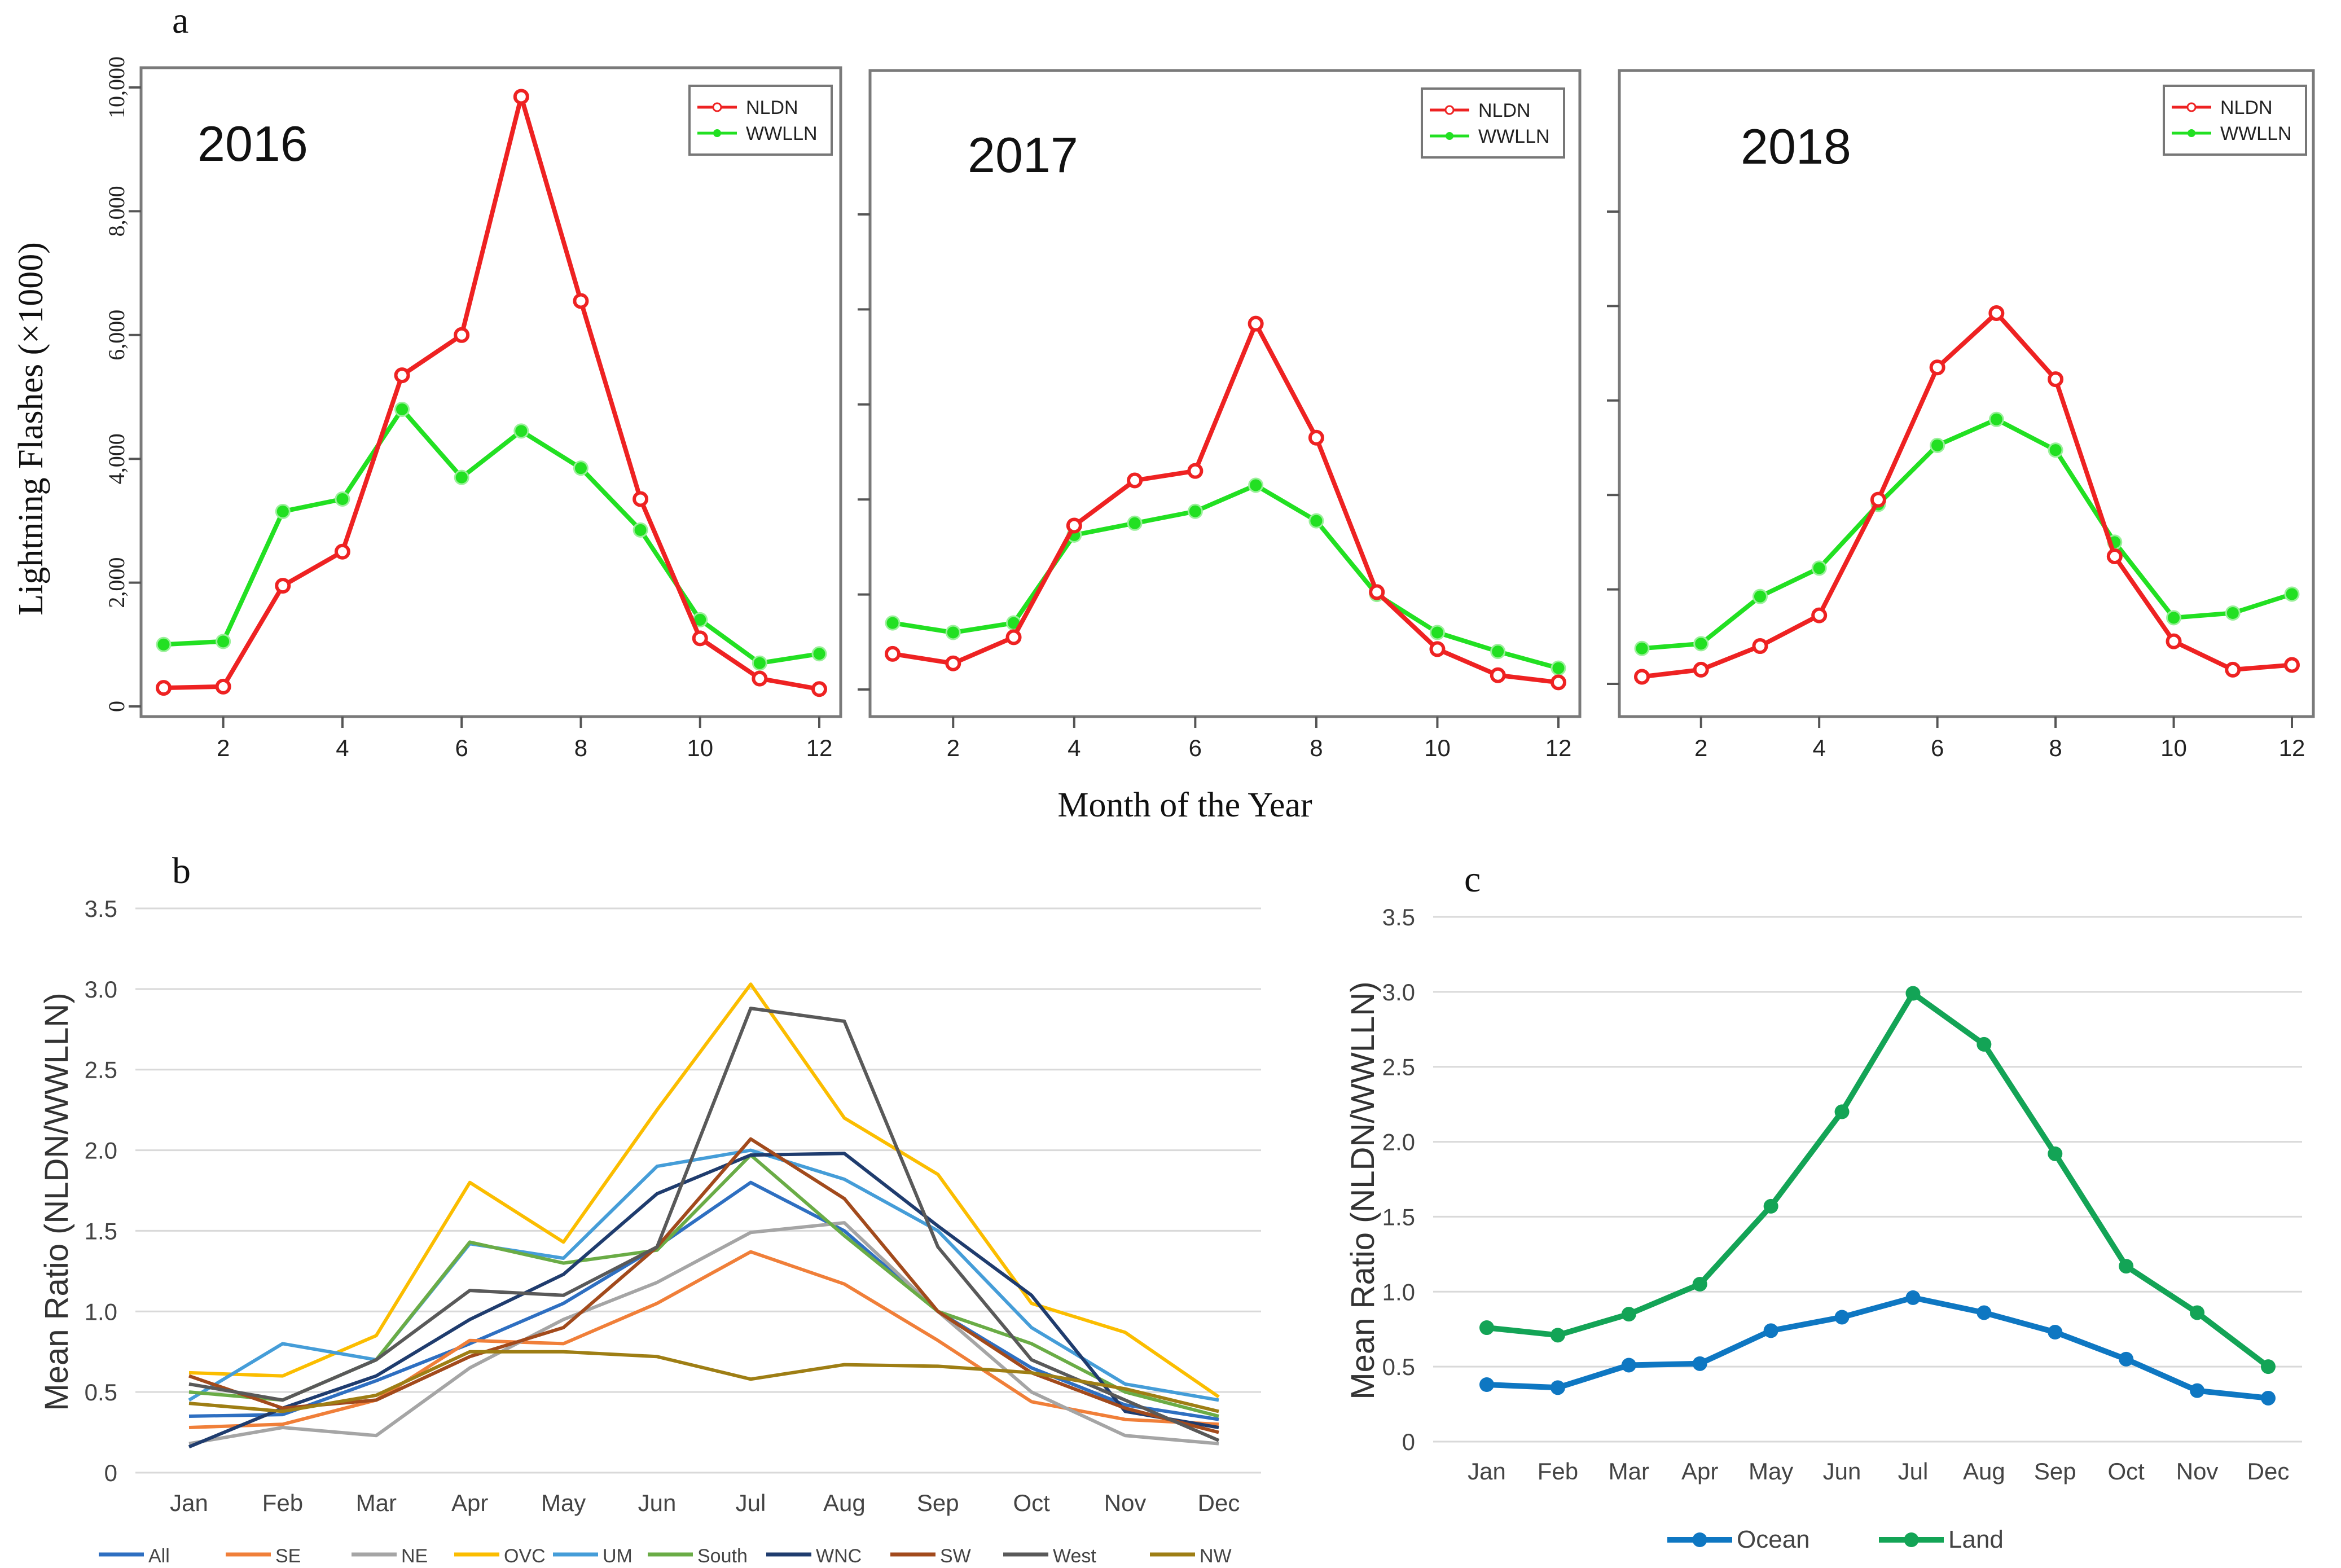  Describe the element at coordinates (101, 1392) in the screenshot. I see `y-tick-label: 0.5` at that location.